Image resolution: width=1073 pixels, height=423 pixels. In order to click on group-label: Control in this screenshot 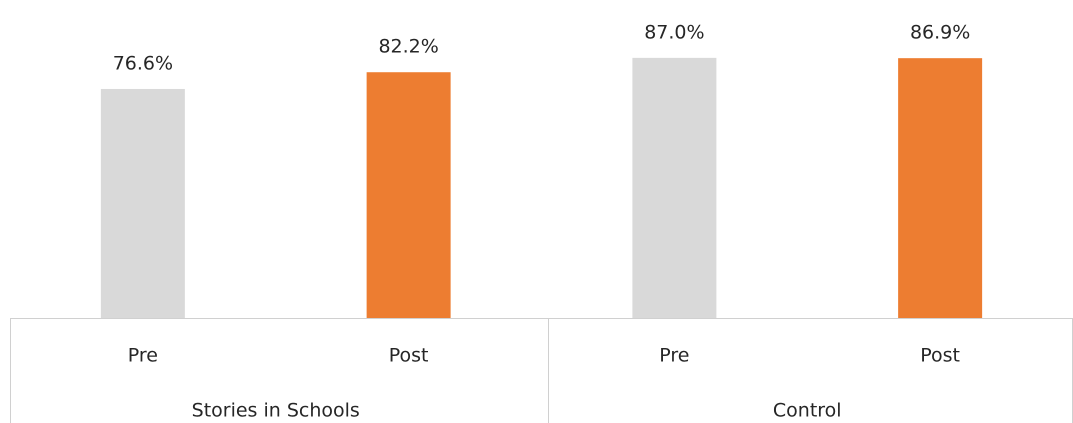, I will do `click(807, 411)`.